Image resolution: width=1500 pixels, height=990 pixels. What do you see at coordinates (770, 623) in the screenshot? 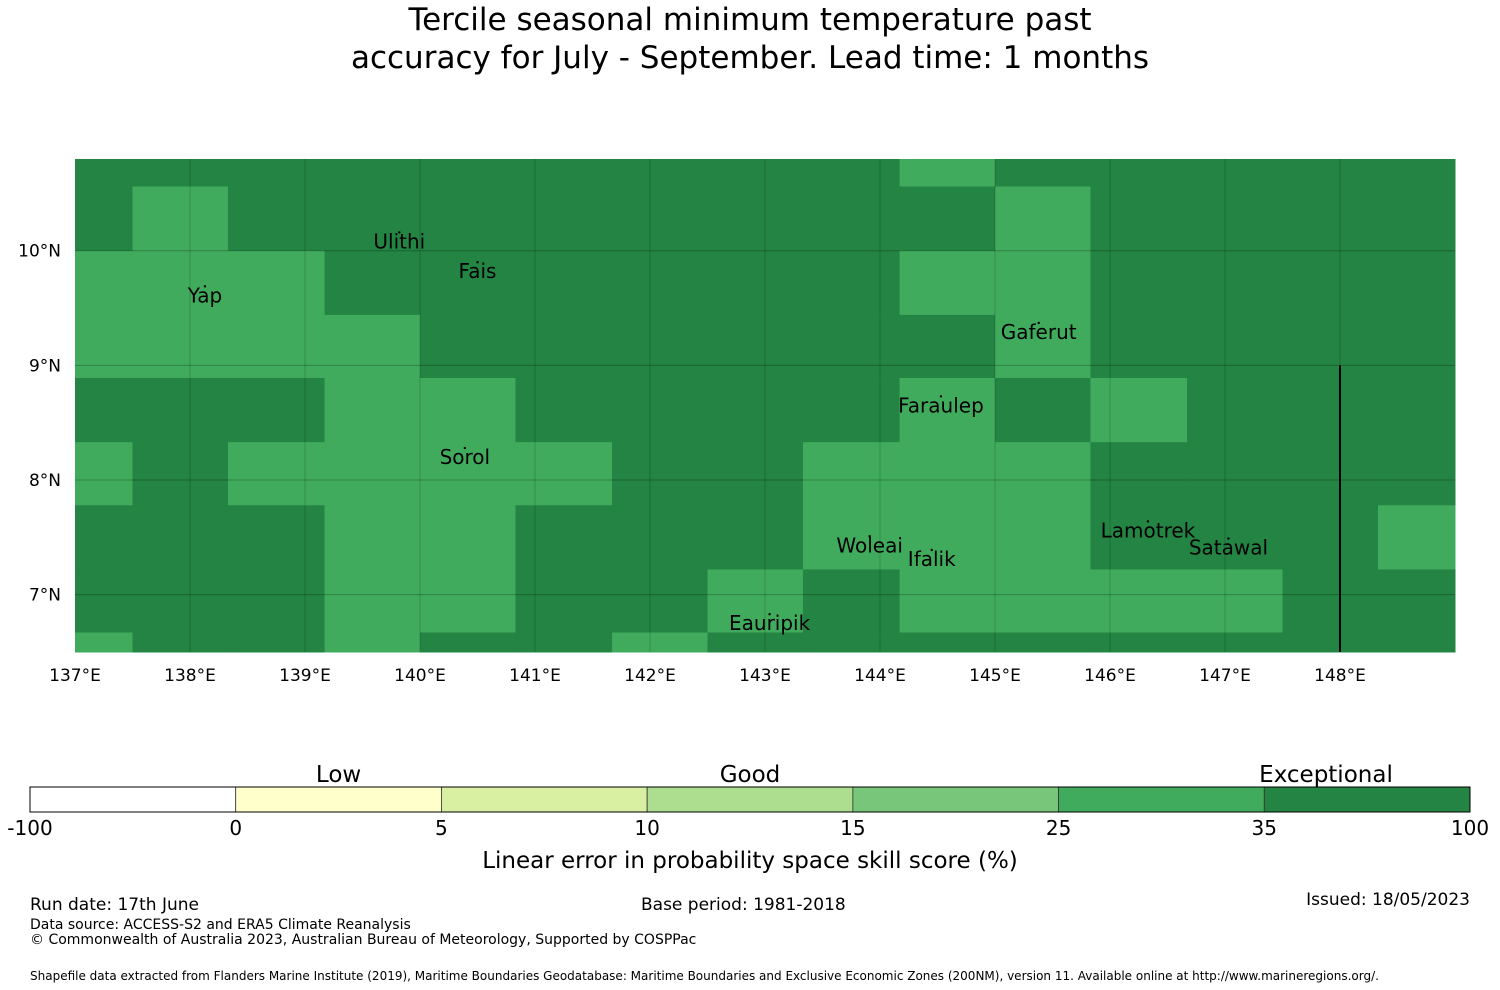
I see `place-label-eauripik: Eauripik` at bounding box center [770, 623].